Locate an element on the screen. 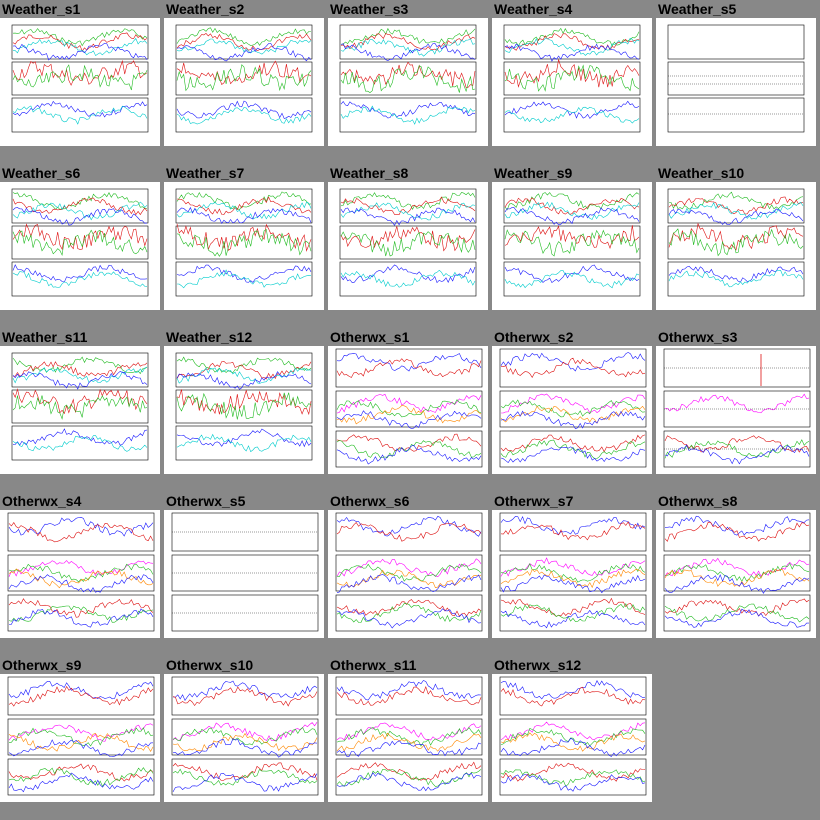 The height and width of the screenshot is (820, 820). thumbnail-label: Weather_s11 is located at coordinates (45, 337).